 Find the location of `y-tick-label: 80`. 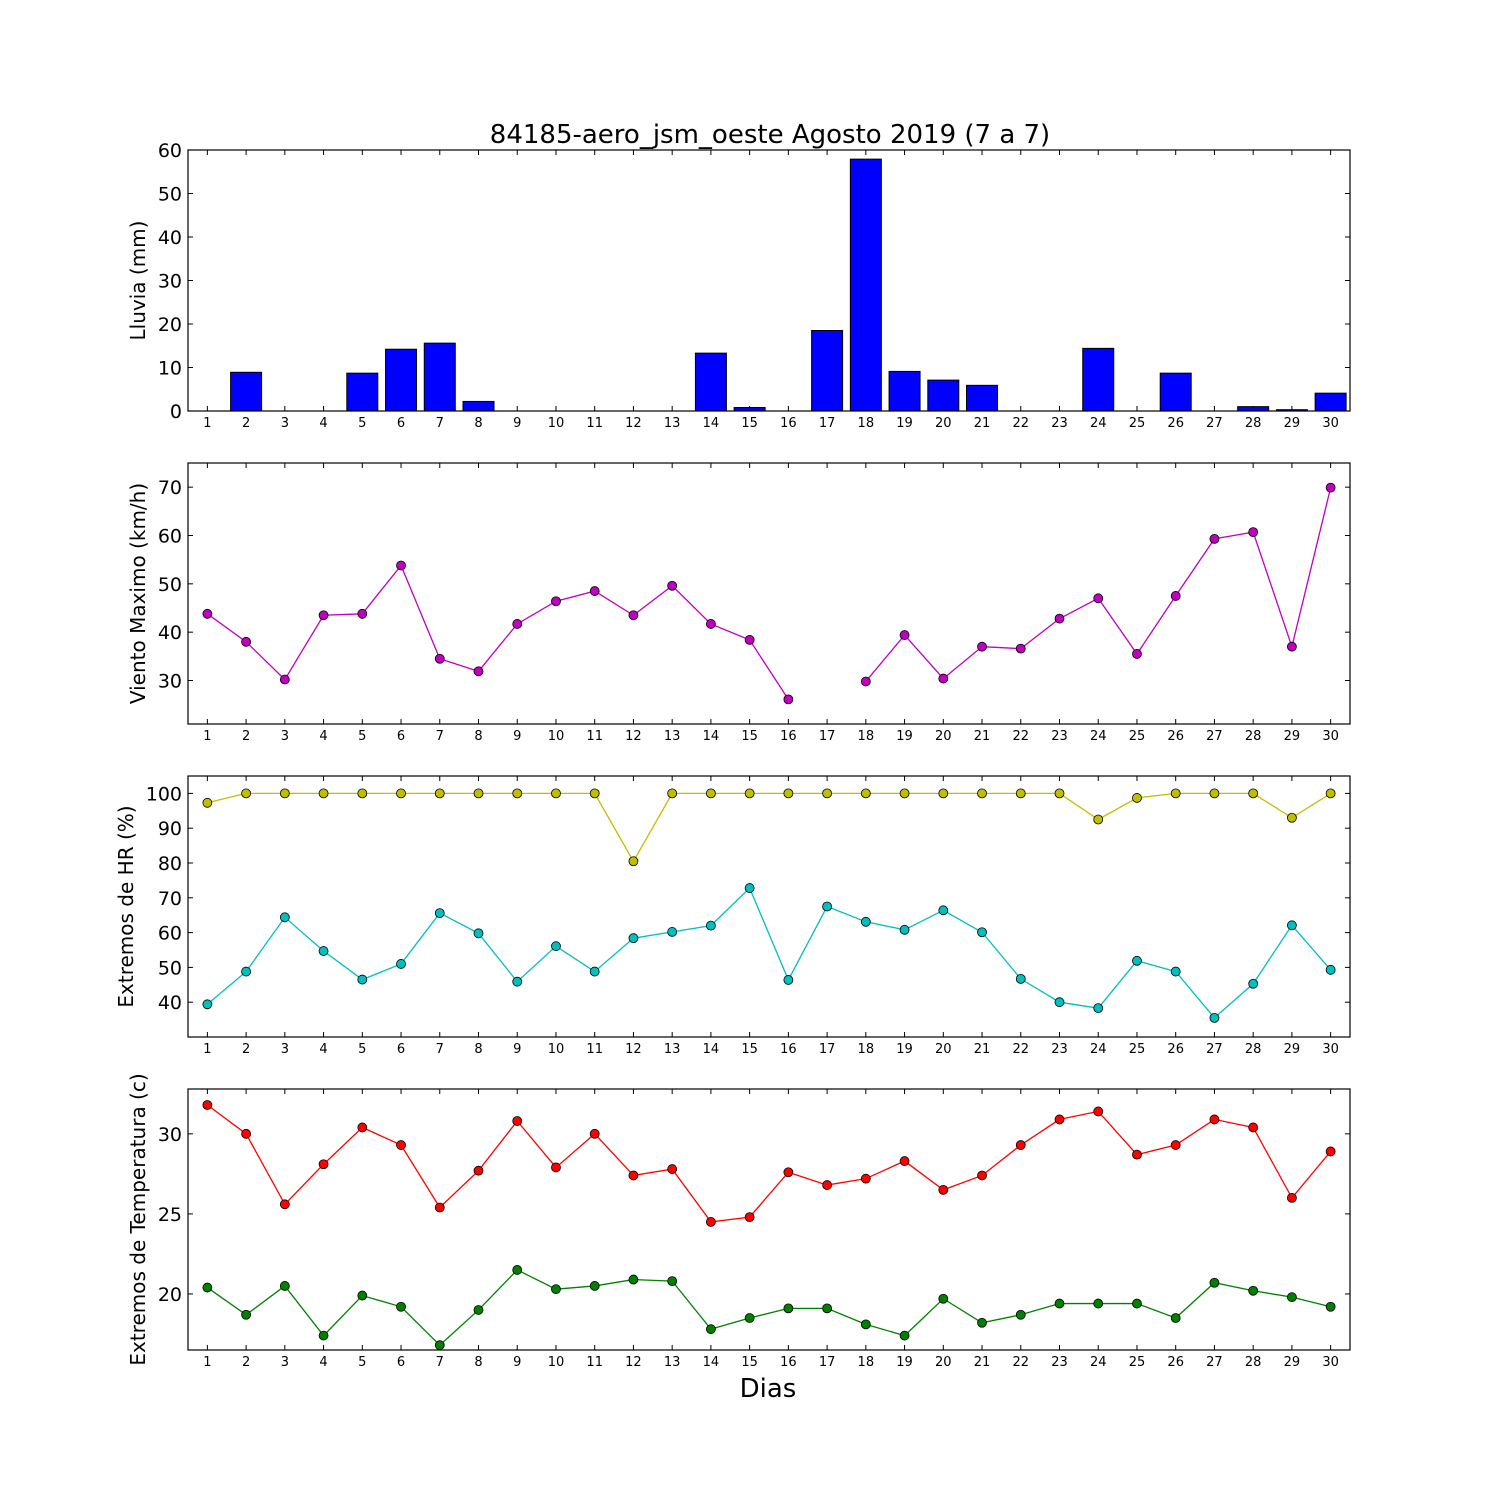

y-tick-label: 80 is located at coordinates (170, 864).